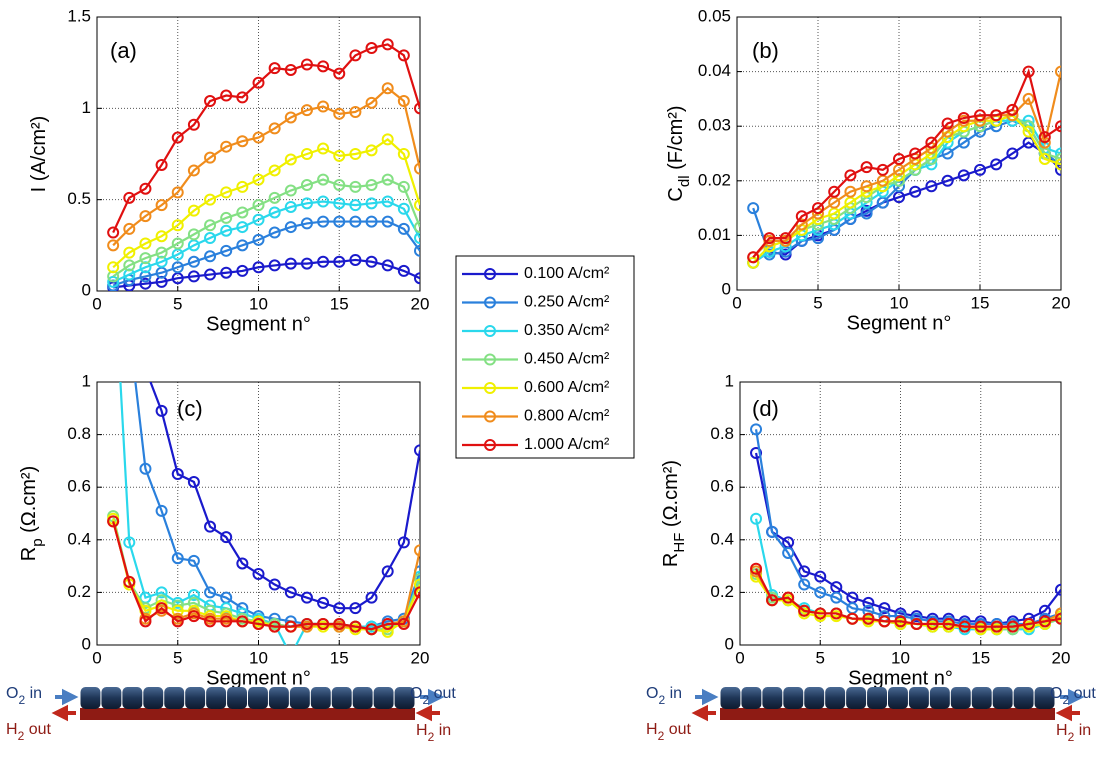  I want to click on label-part: H, so click(1062, 730).